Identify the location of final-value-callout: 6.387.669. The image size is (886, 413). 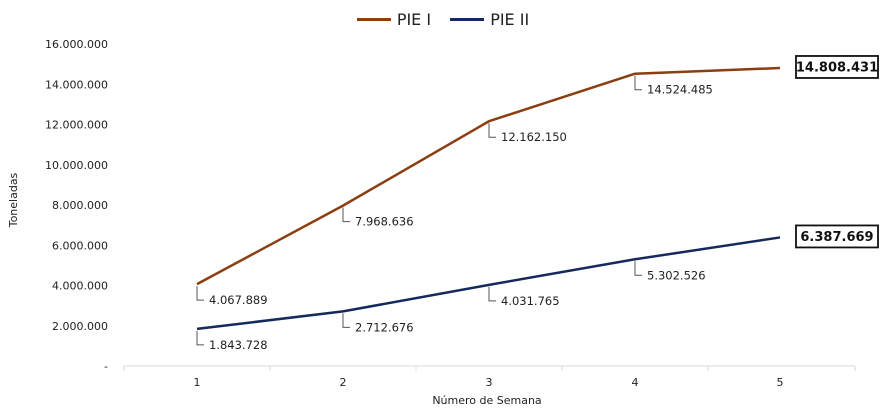
(836, 237).